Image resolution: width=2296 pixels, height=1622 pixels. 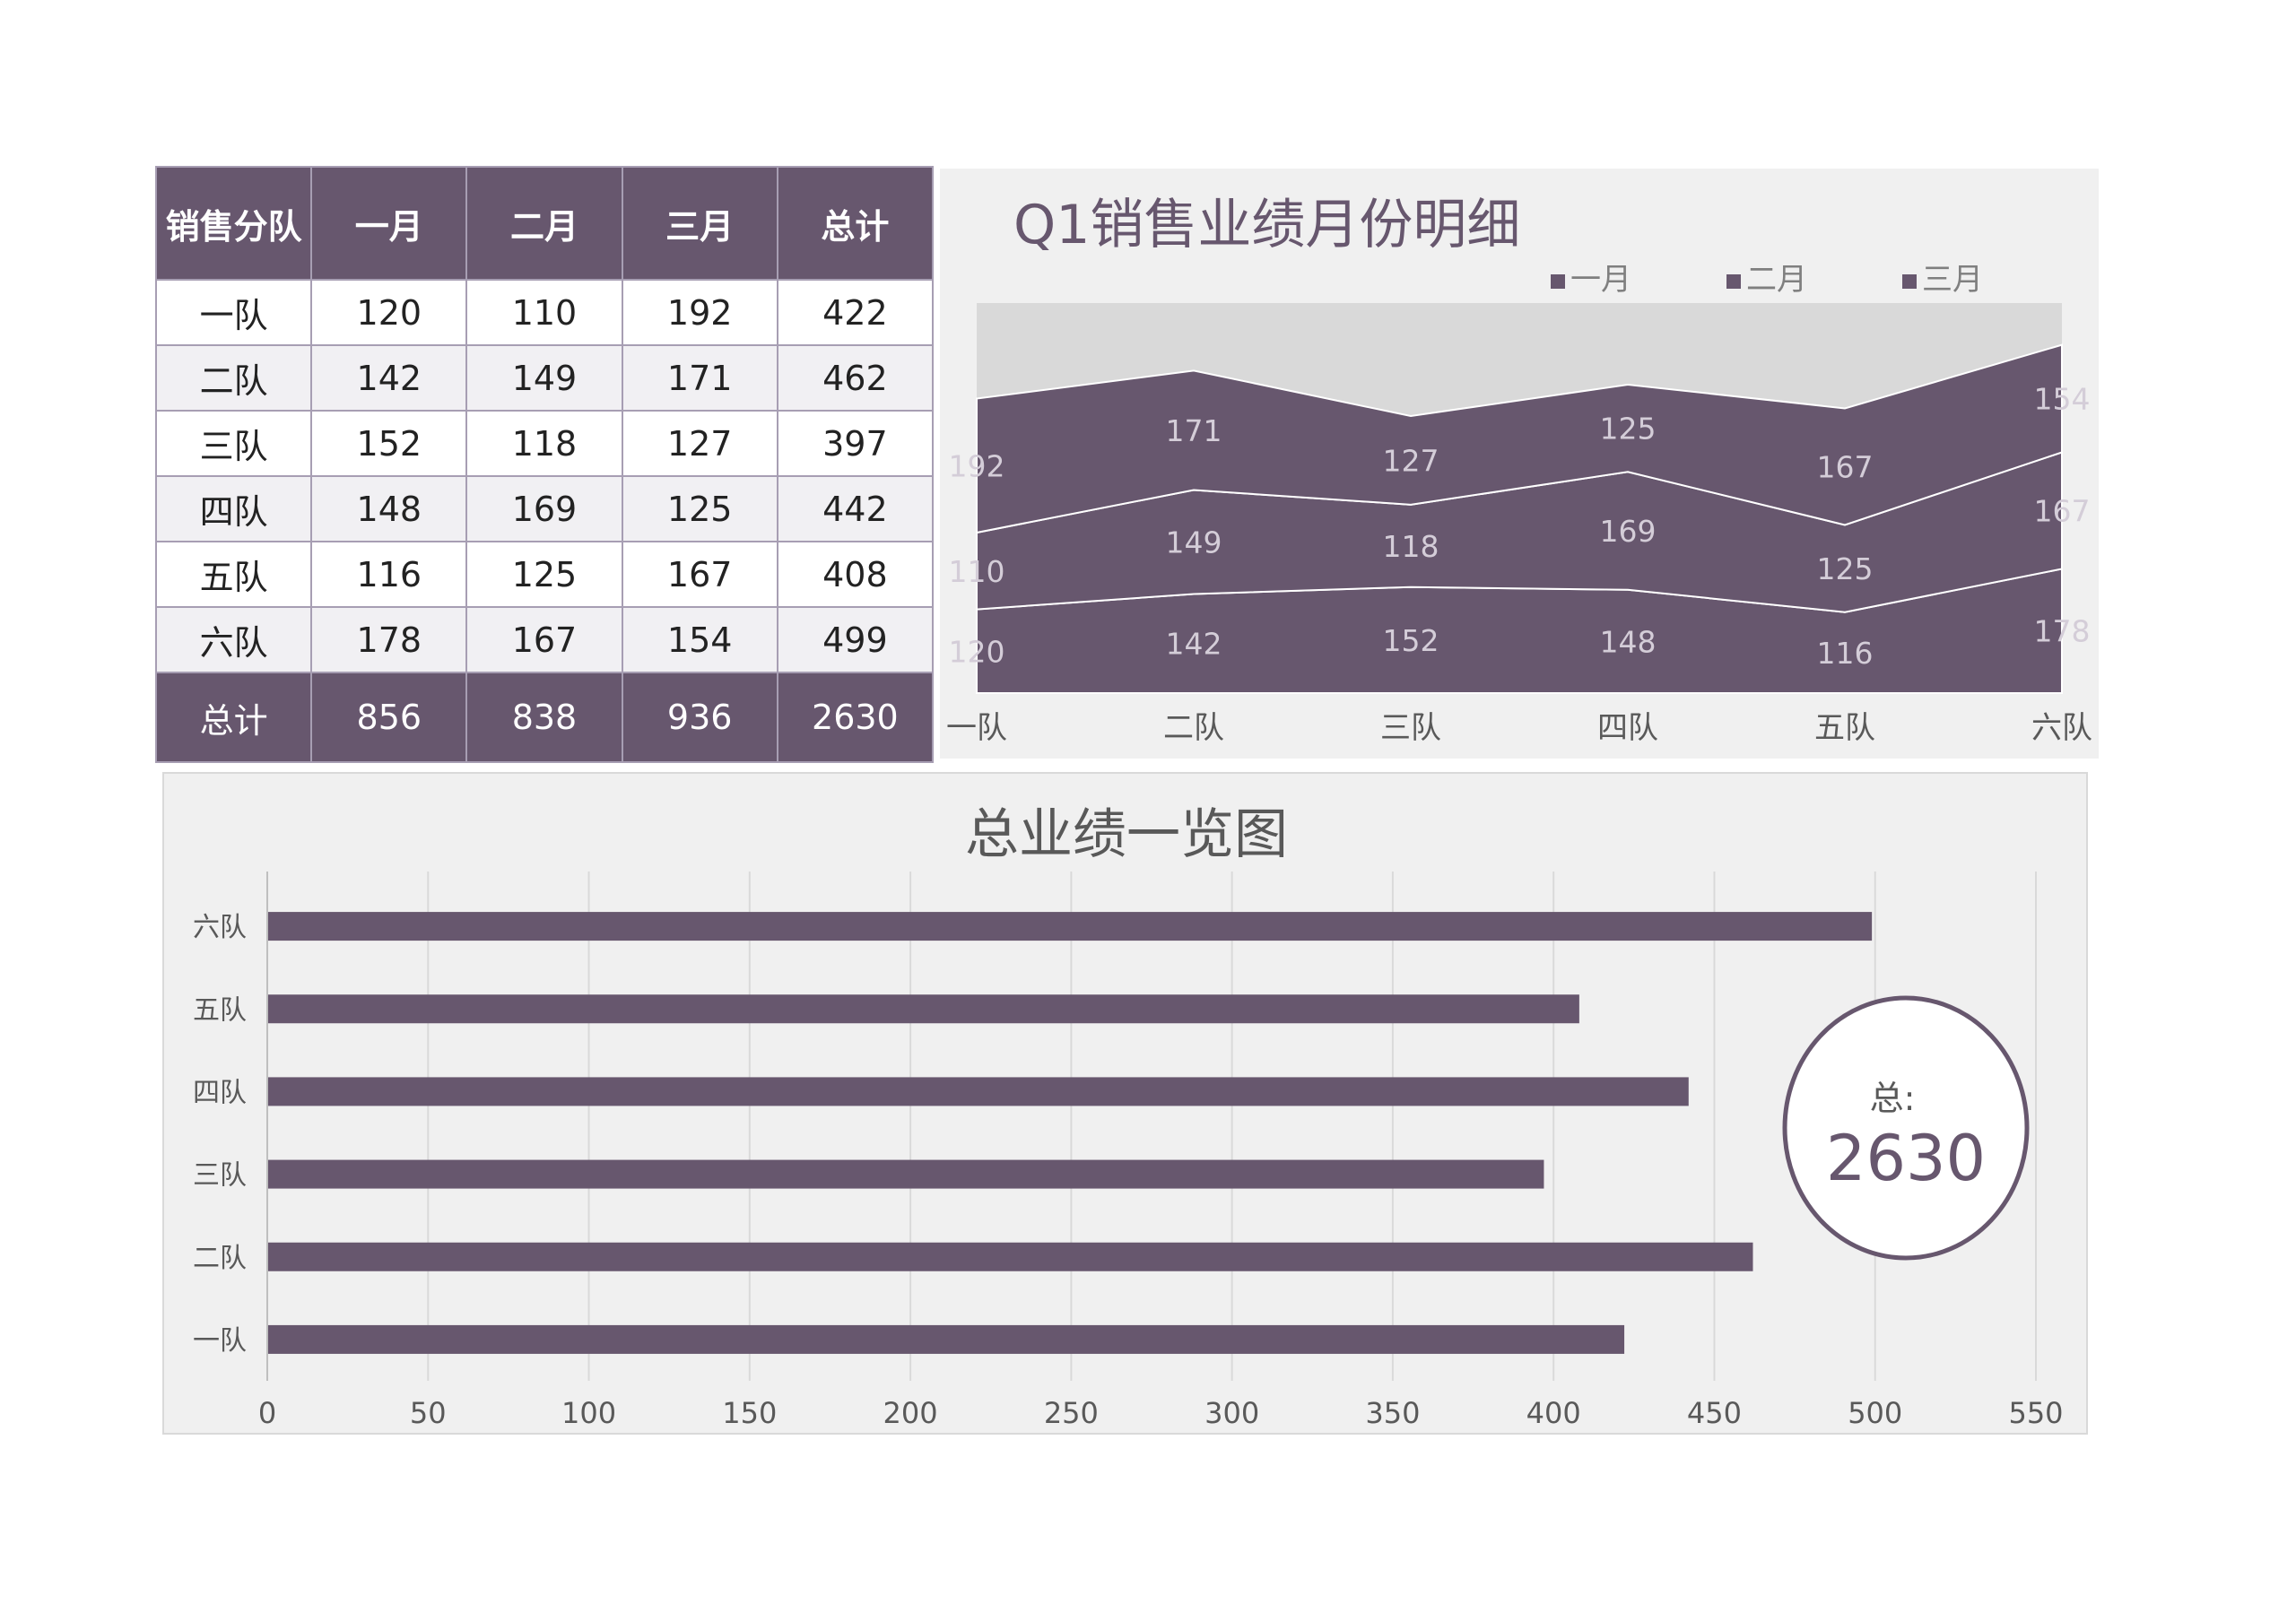 I want to click on total-annotation: 总: 2630, so click(x=1906, y=1128).